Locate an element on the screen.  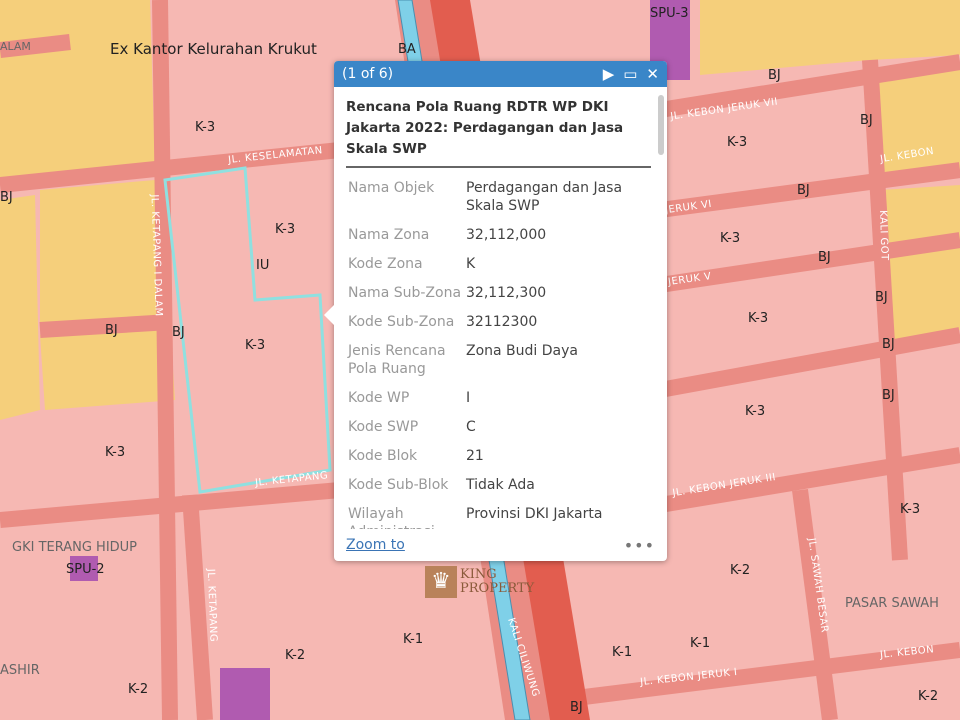
attribute-row: Kode SWP C is located at coordinates (500, 429).